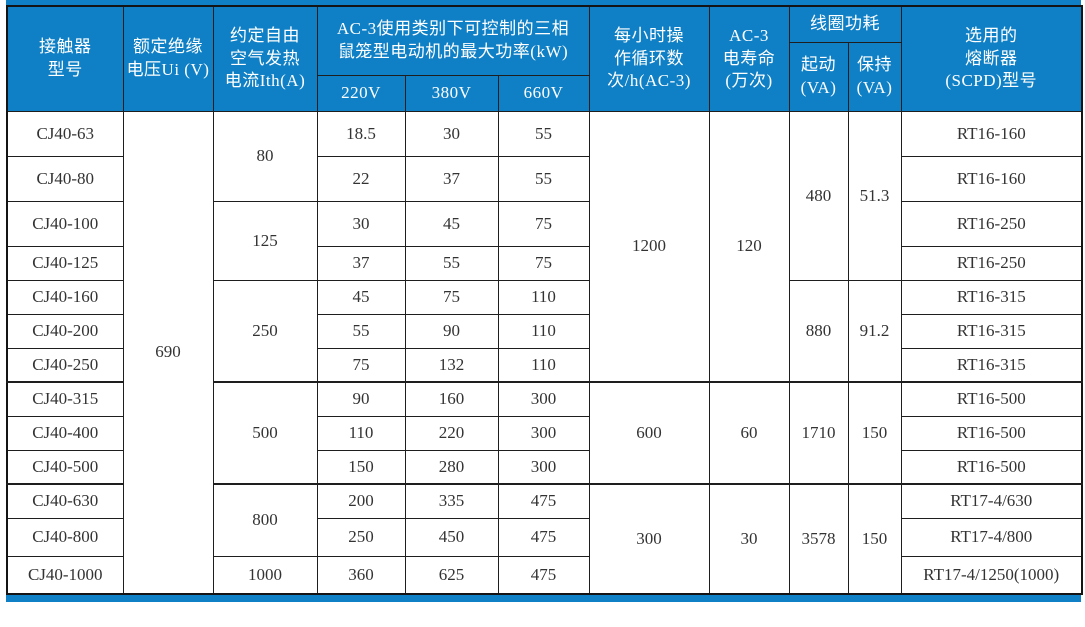 Image resolution: width=1085 pixels, height=627 pixels. What do you see at coordinates (451, 433) in the screenshot?
I see `power-380-cell: 220` at bounding box center [451, 433].